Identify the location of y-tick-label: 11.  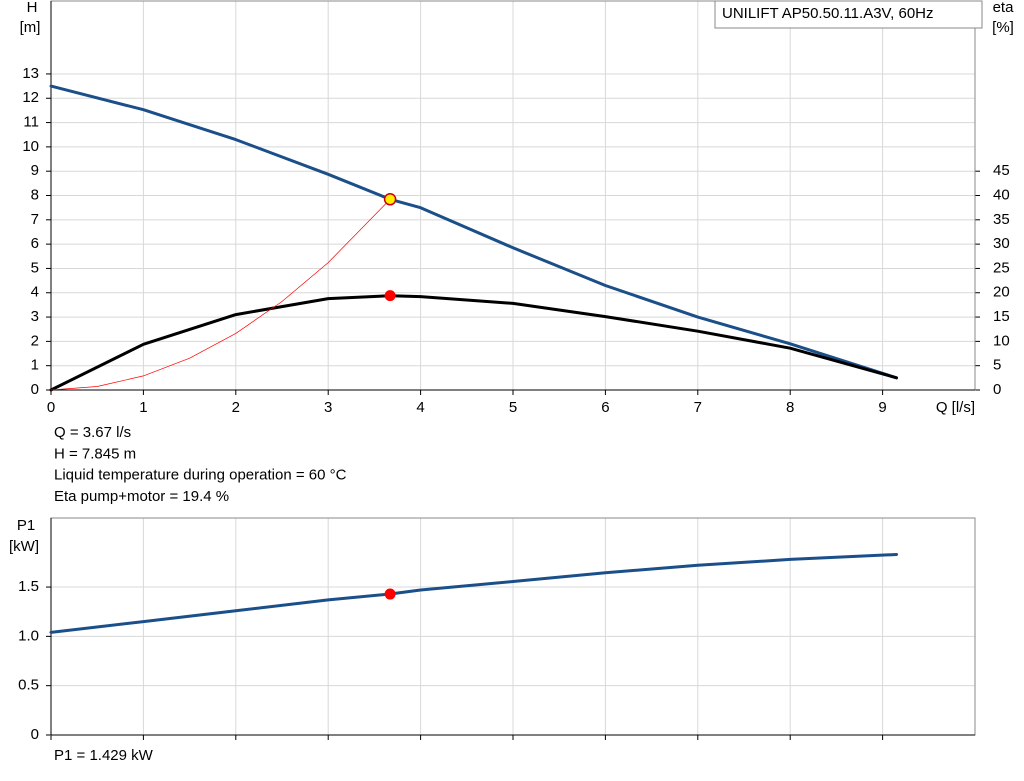
(31, 122).